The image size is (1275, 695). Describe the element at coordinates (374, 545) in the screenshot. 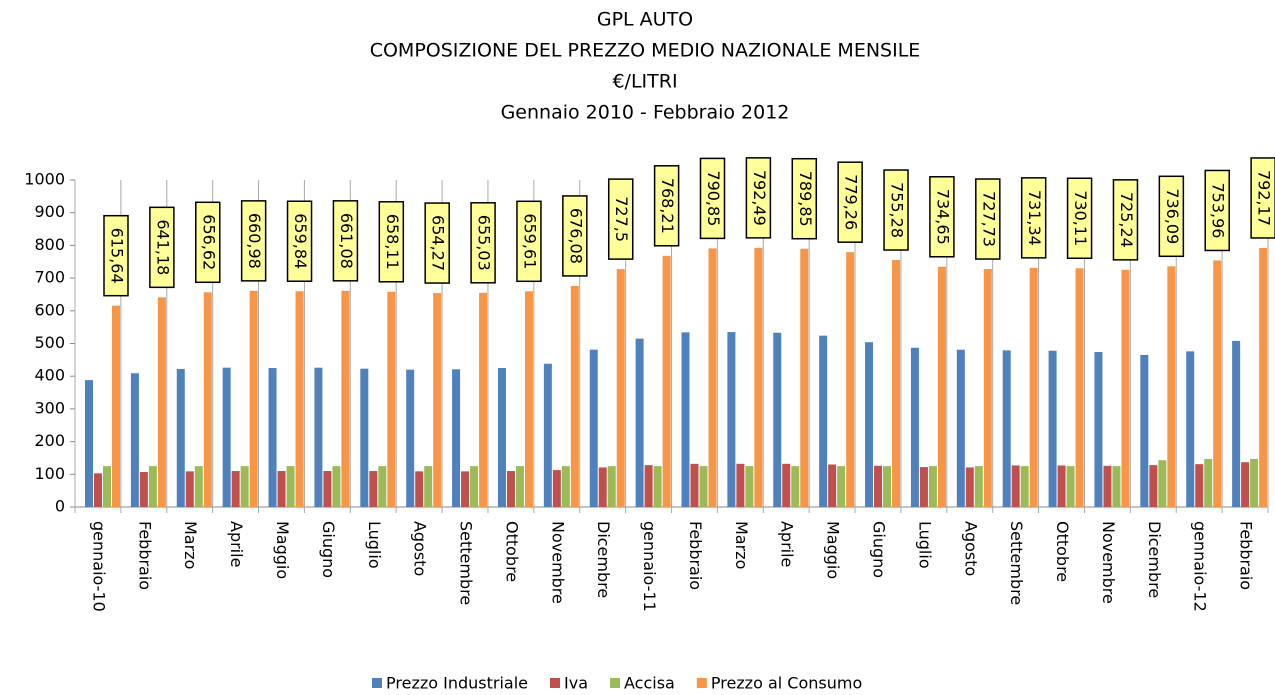

I see `x-tick-label: Luglio` at that location.